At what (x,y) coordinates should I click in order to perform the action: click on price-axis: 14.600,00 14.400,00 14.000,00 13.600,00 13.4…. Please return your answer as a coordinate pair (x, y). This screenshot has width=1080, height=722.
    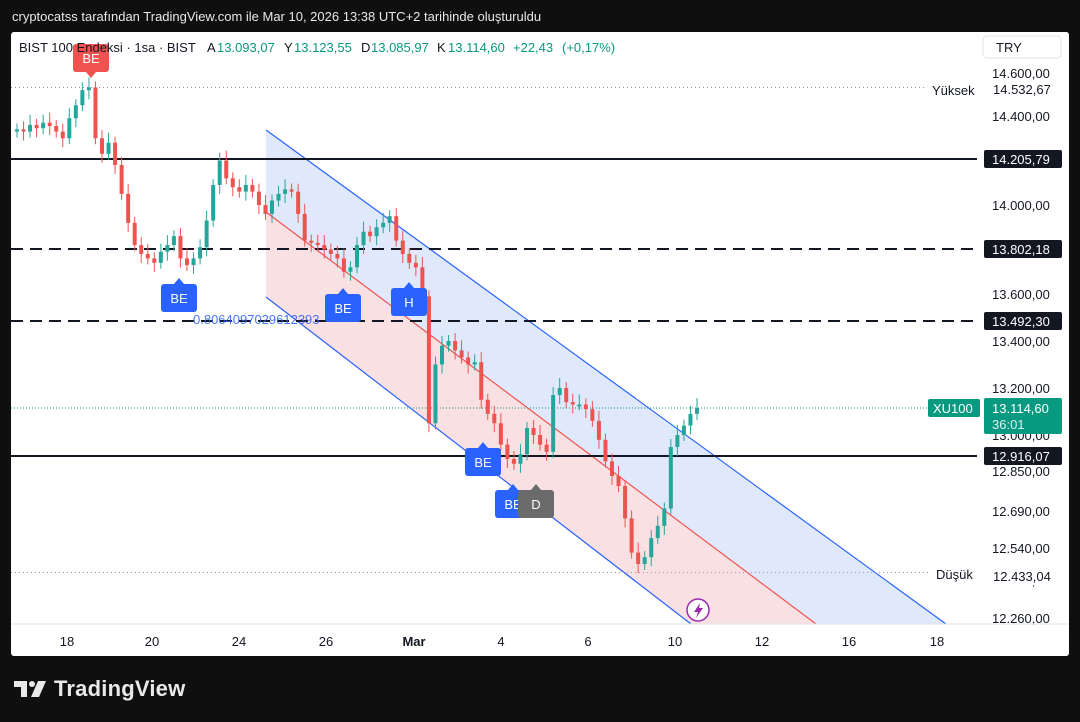
    Looking at the image, I should click on (1023, 344).